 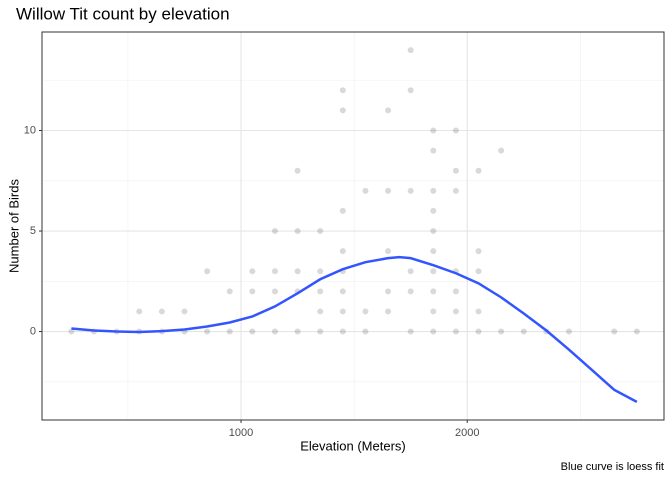 I want to click on y-axis-title: Number of Birds, so click(x=13, y=226).